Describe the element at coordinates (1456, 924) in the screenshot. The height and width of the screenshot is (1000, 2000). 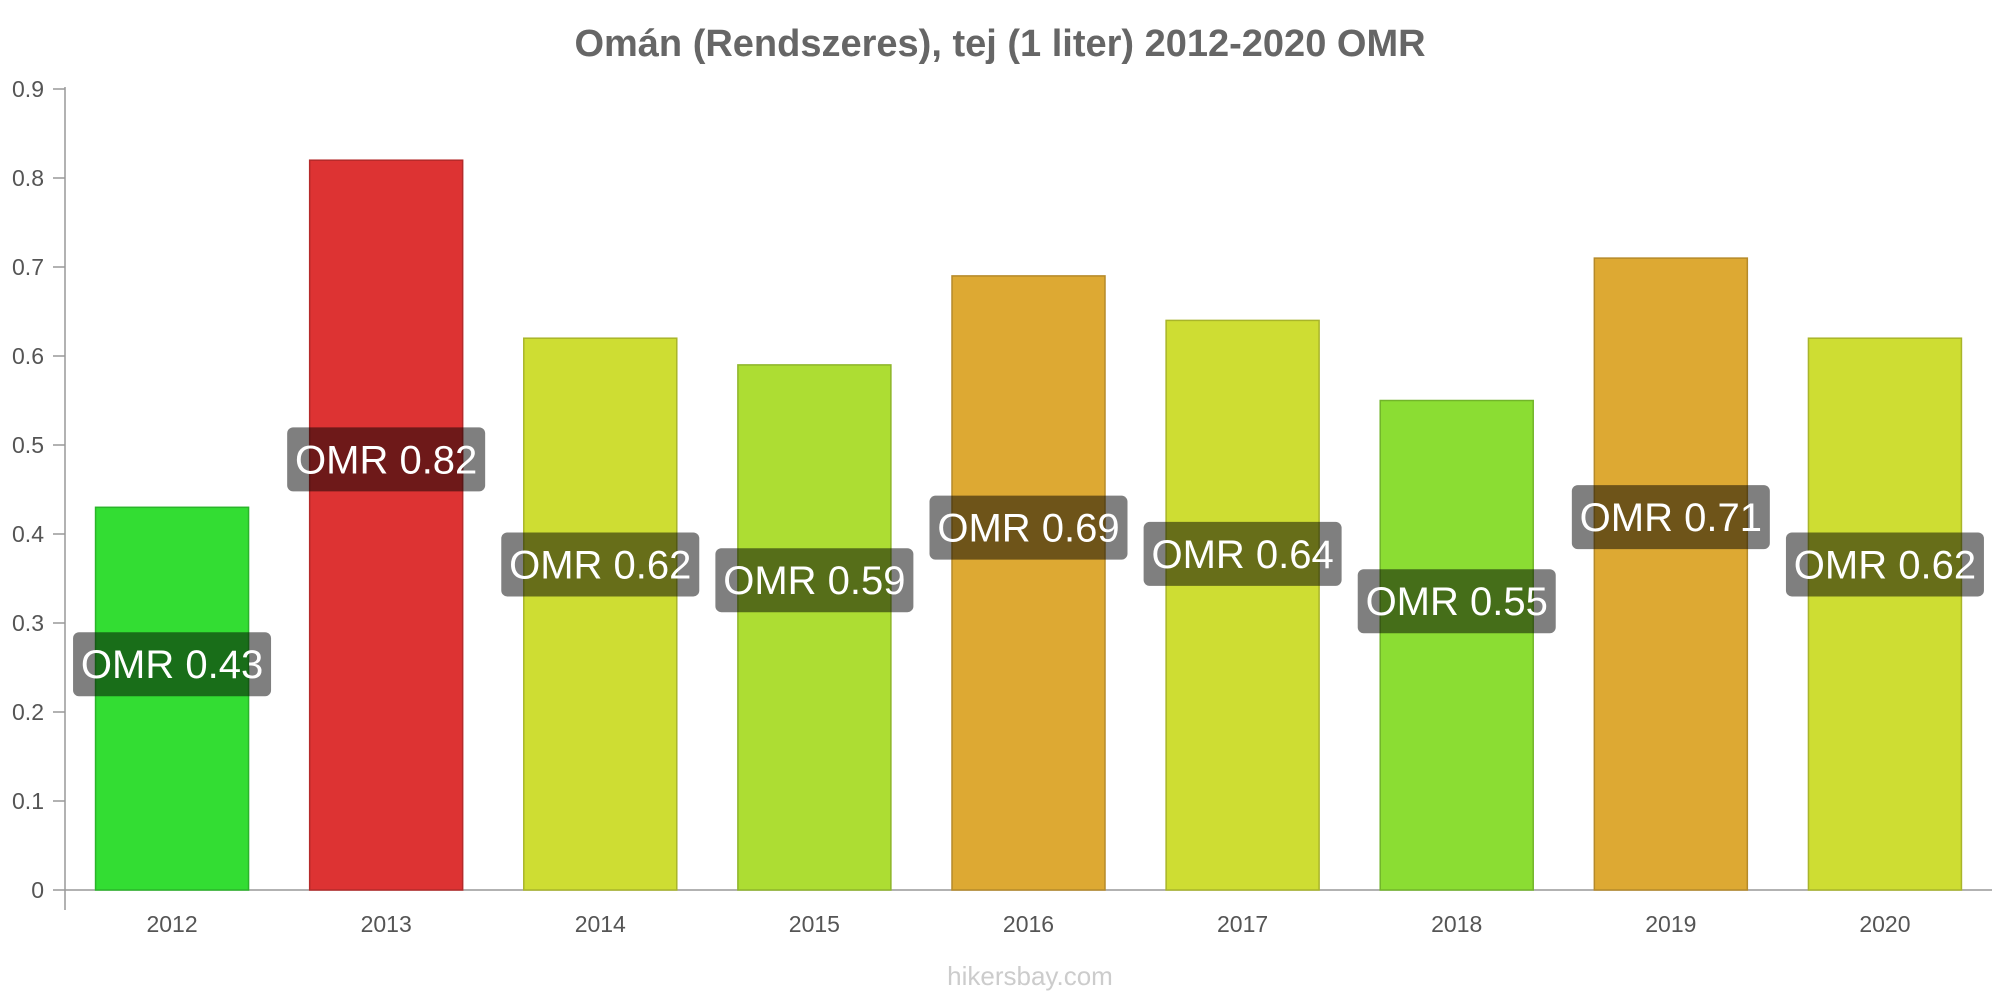
I see `x-tick-label: 2018` at that location.